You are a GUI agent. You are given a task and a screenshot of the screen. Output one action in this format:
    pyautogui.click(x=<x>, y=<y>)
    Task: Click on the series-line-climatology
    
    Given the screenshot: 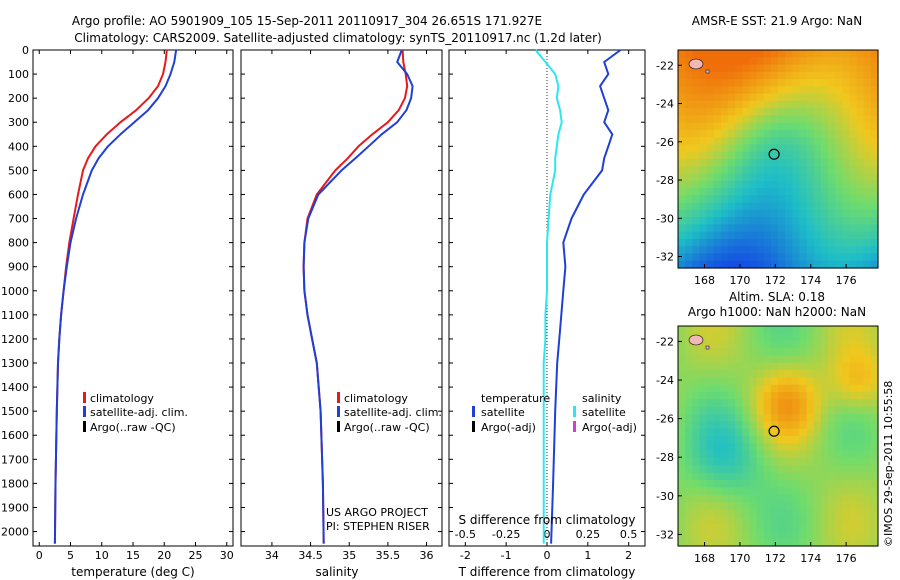 What is the action you would take?
    pyautogui.click(x=355, y=296)
    